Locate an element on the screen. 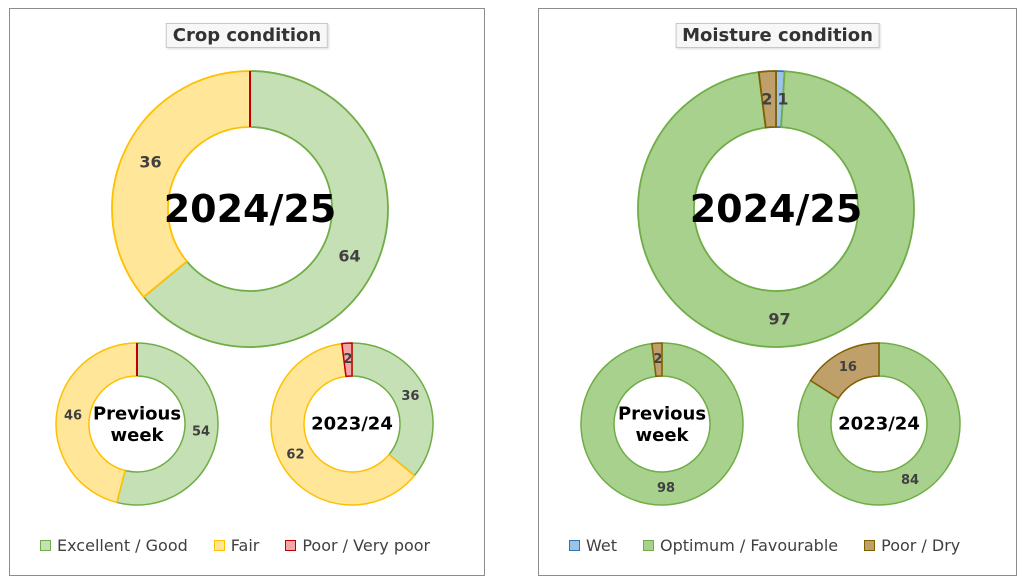 This screenshot has height=582, width=1024. data-label-excellent-good: 36 is located at coordinates (410, 396).